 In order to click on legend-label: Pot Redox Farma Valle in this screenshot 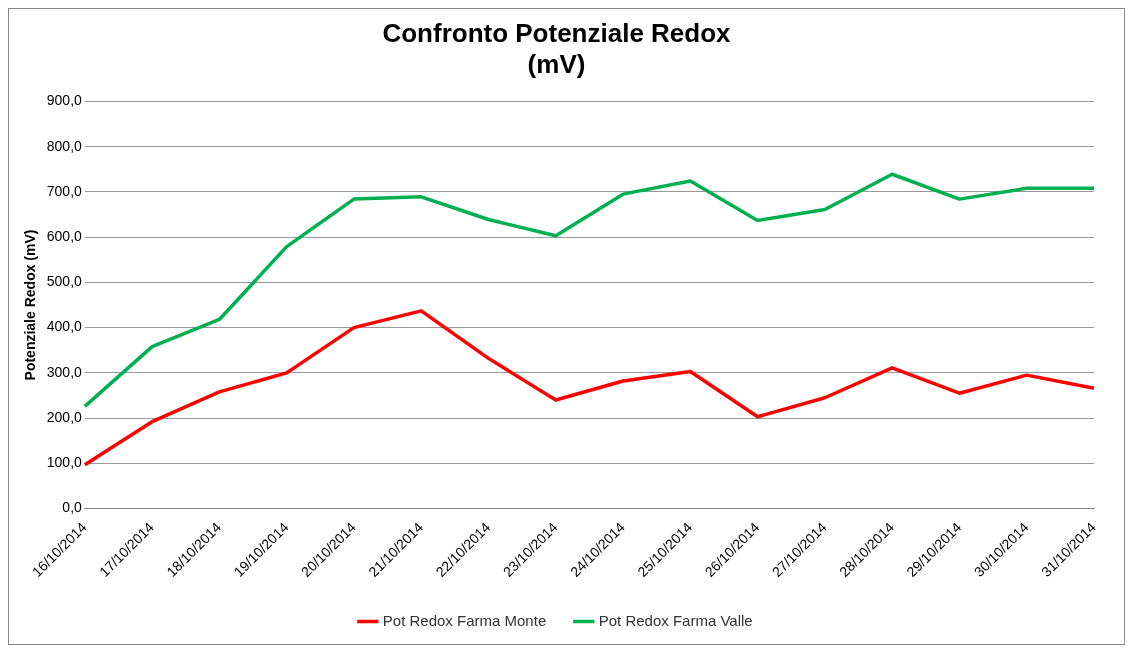, I will do `click(675, 620)`.